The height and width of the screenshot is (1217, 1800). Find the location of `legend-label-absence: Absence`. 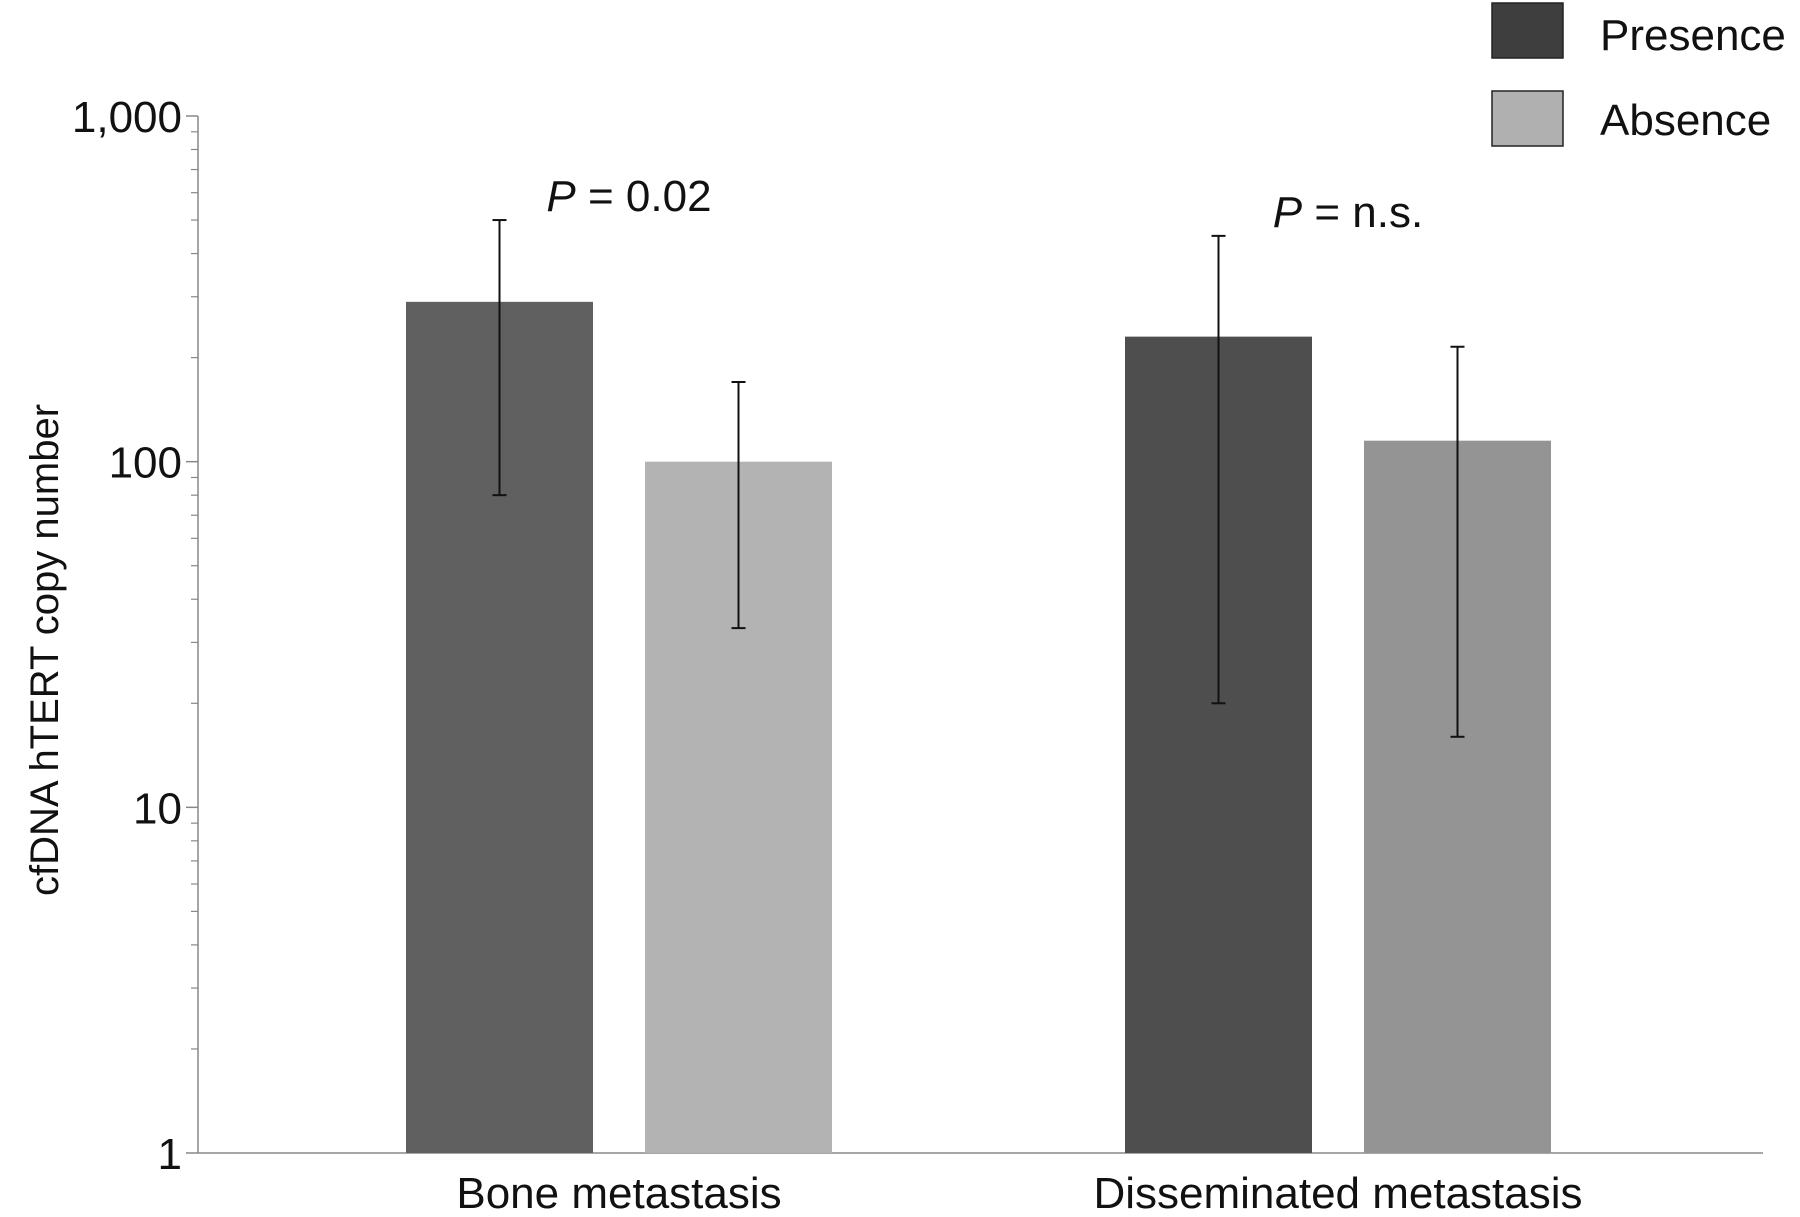

legend-label-absence: Absence is located at coordinates (1685, 120).